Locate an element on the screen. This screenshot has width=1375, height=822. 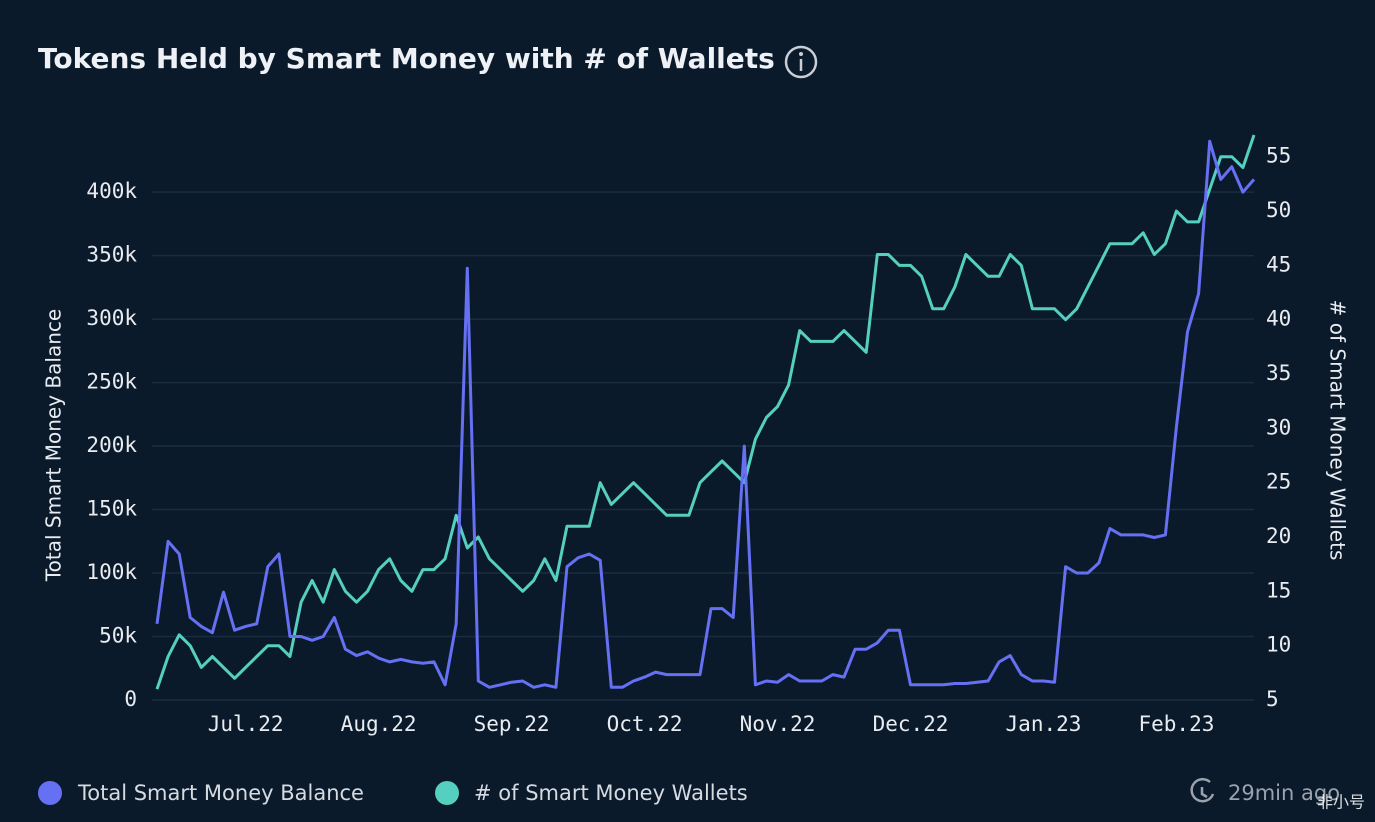
y-tick-label: 400k is located at coordinates (111, 191).